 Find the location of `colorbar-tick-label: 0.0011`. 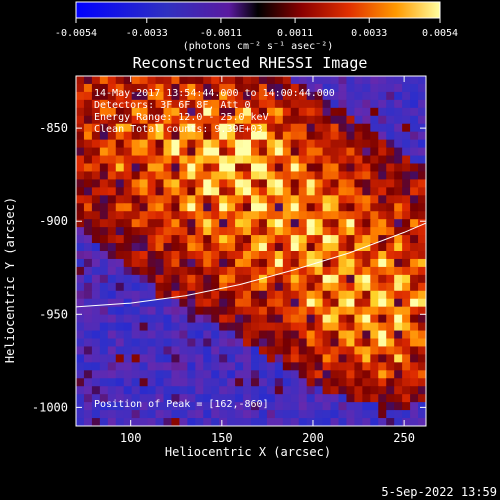

colorbar-tick-label: 0.0011 is located at coordinates (295, 33).